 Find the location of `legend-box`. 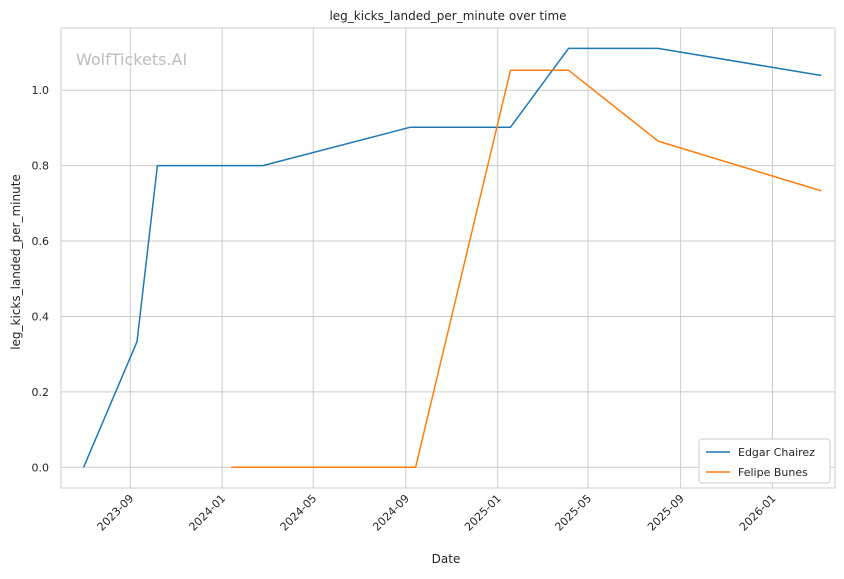

legend-box is located at coordinates (764, 461).